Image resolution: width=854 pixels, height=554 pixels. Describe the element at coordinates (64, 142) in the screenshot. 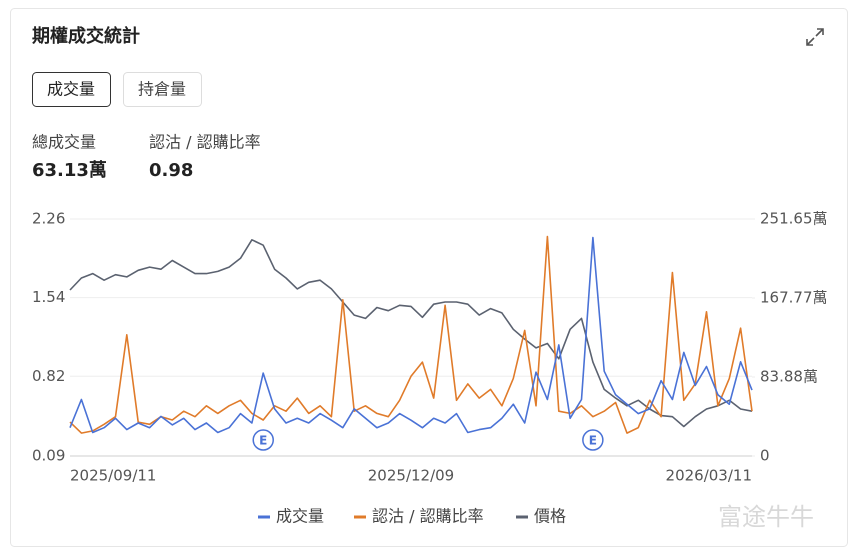

I see `stat-label: 總成交量` at that location.